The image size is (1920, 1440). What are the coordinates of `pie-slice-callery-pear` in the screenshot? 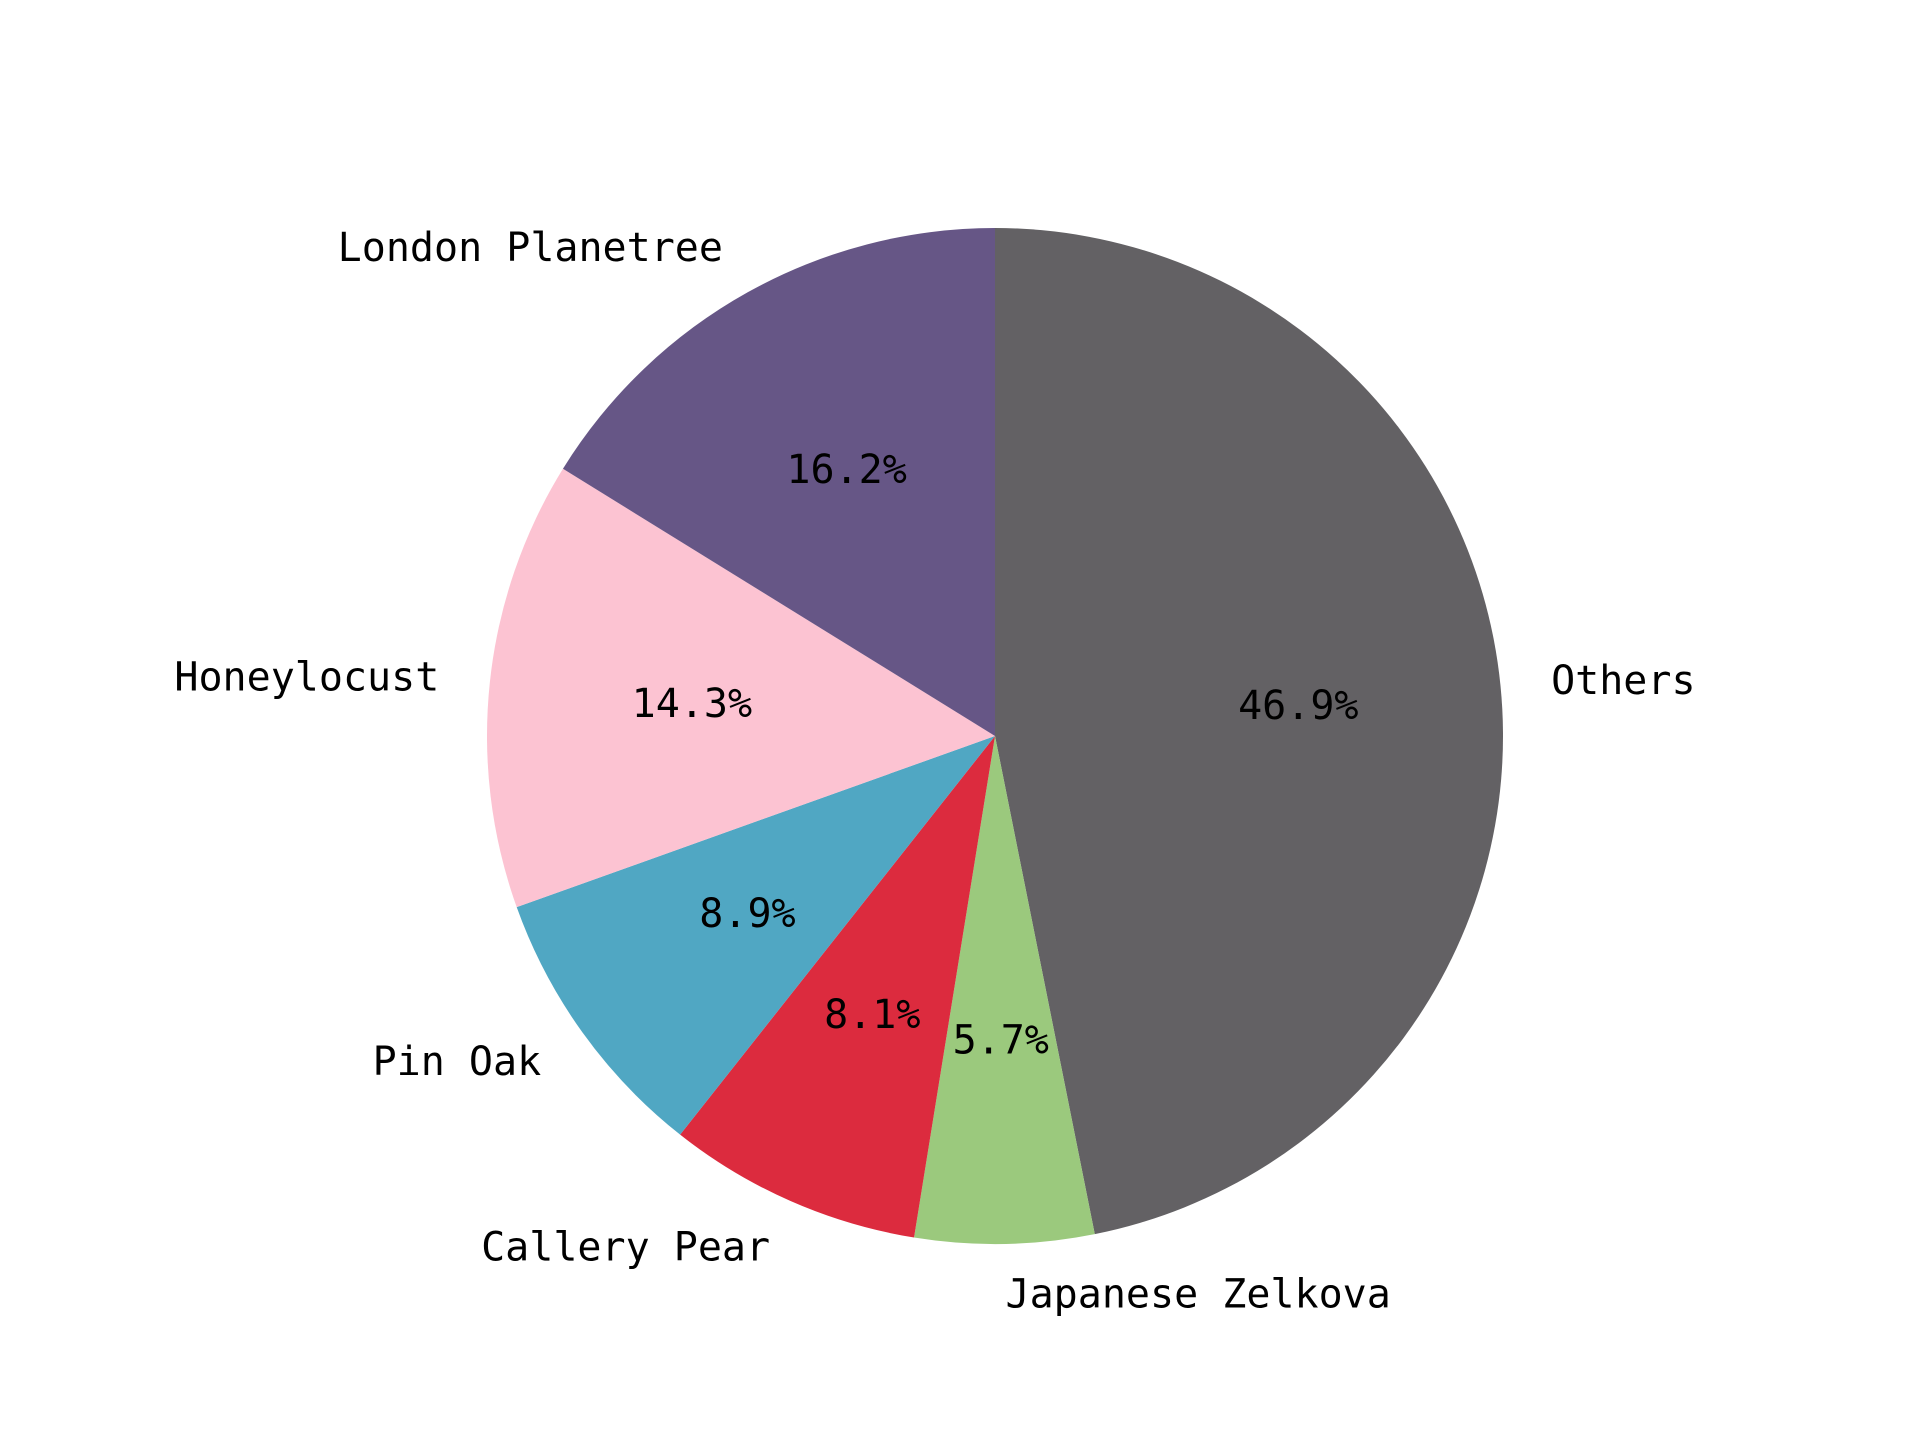 It's located at (837, 987).